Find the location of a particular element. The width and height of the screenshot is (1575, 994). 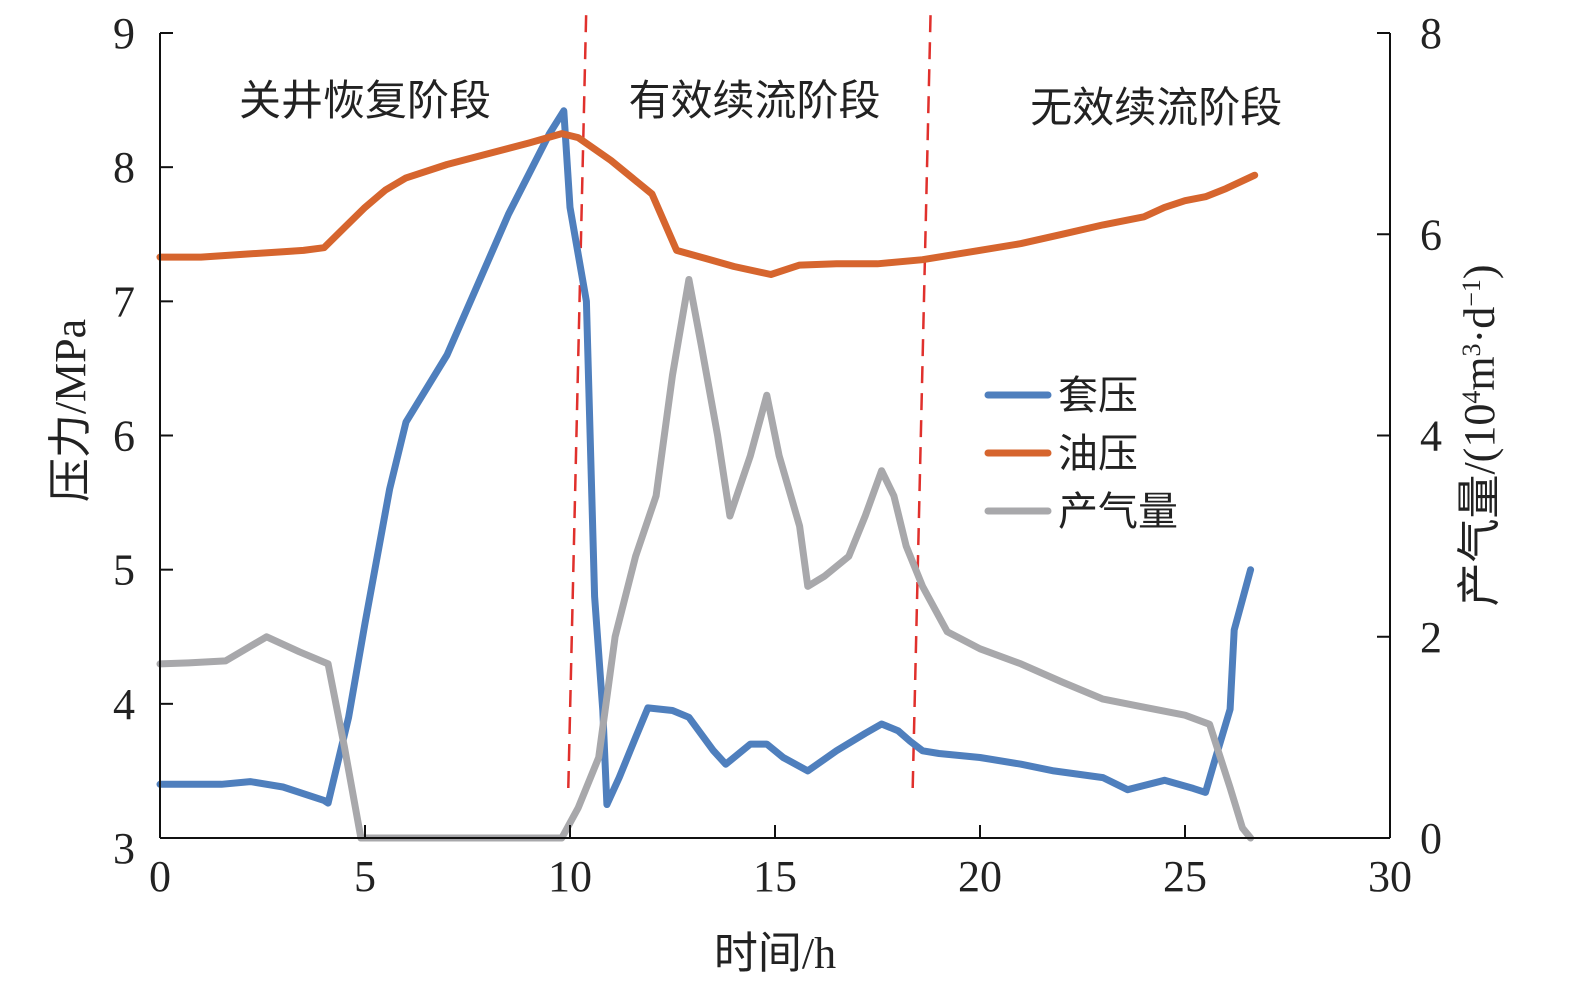

x-tick-label: 25 is located at coordinates (1185, 876).